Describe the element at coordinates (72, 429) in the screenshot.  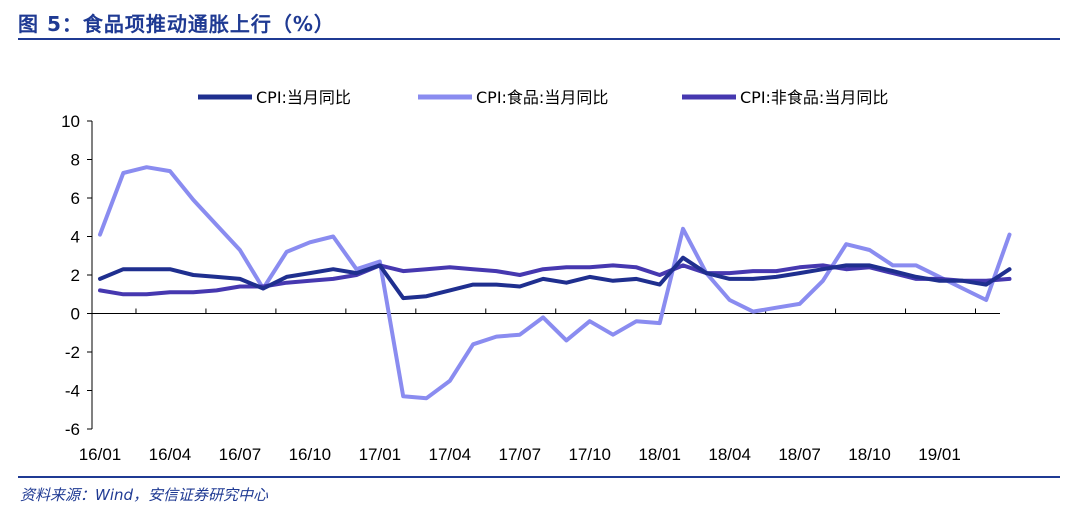
I see `y-tick-label: -6` at that location.